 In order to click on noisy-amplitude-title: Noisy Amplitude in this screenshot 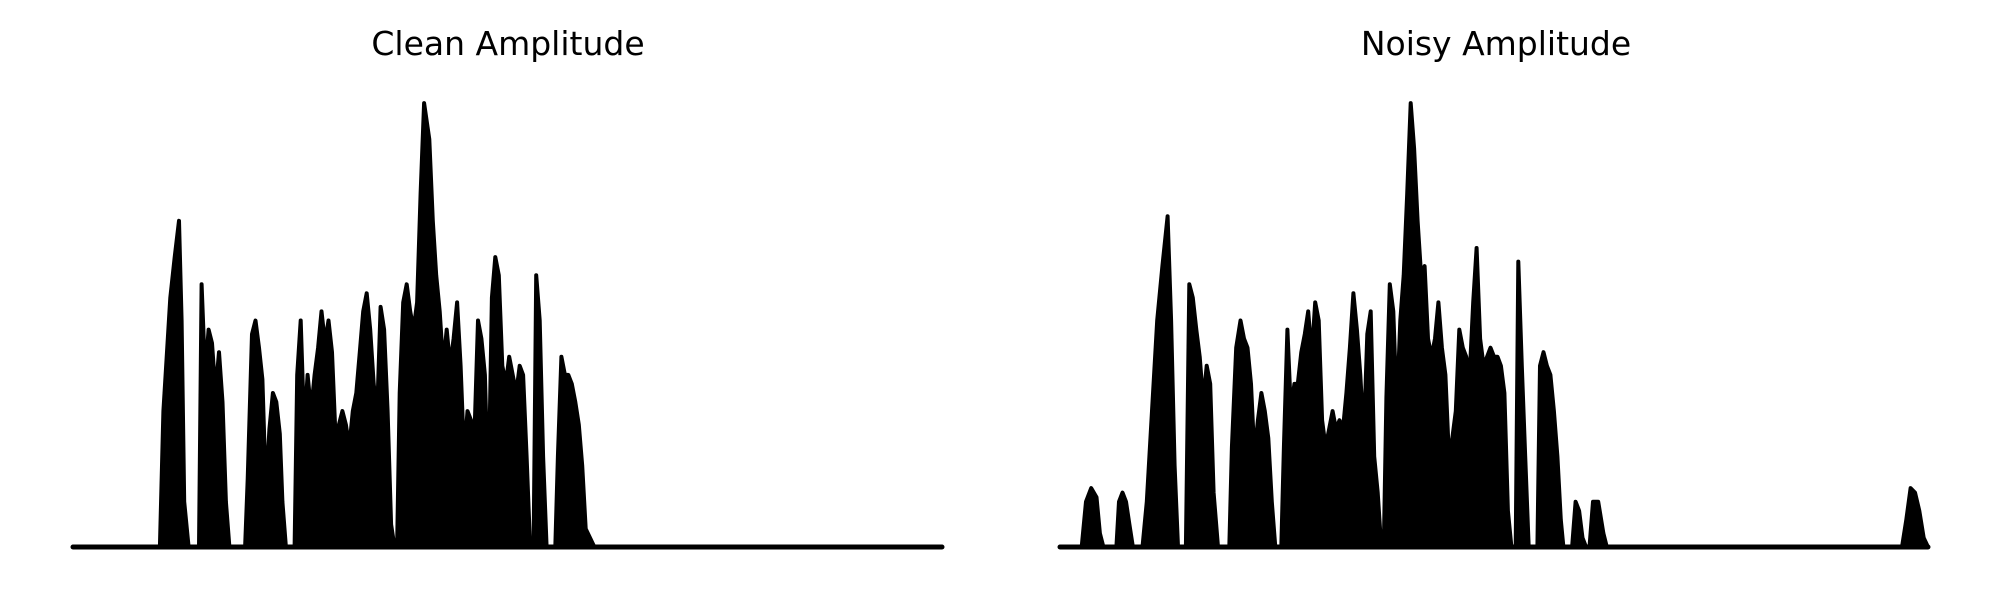, I will do `click(1496, 43)`.